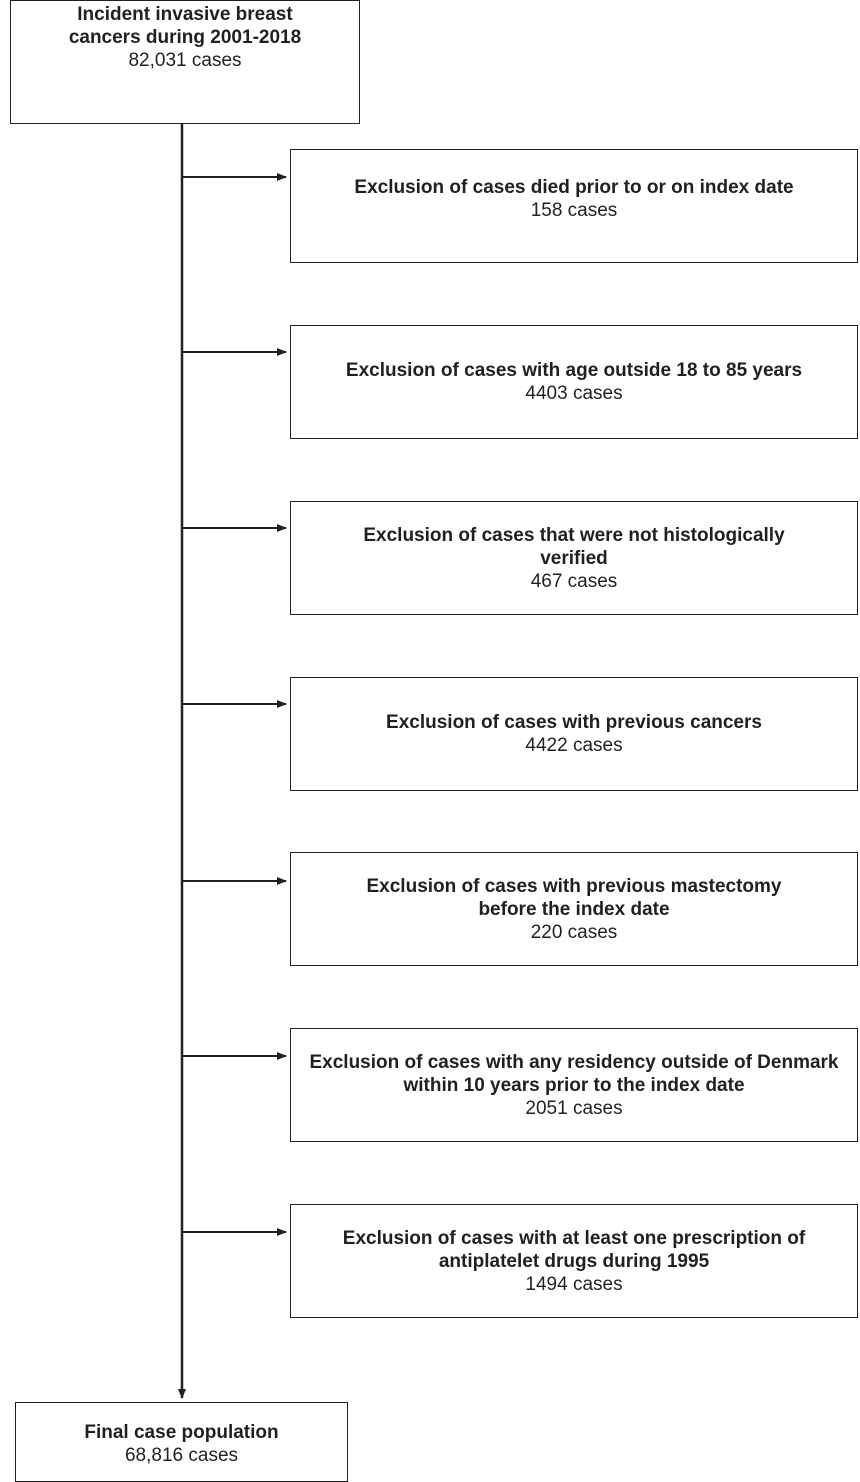 Image resolution: width=860 pixels, height=1482 pixels. What do you see at coordinates (574, 581) in the screenshot?
I see `exclusion-count: 467 cases` at bounding box center [574, 581].